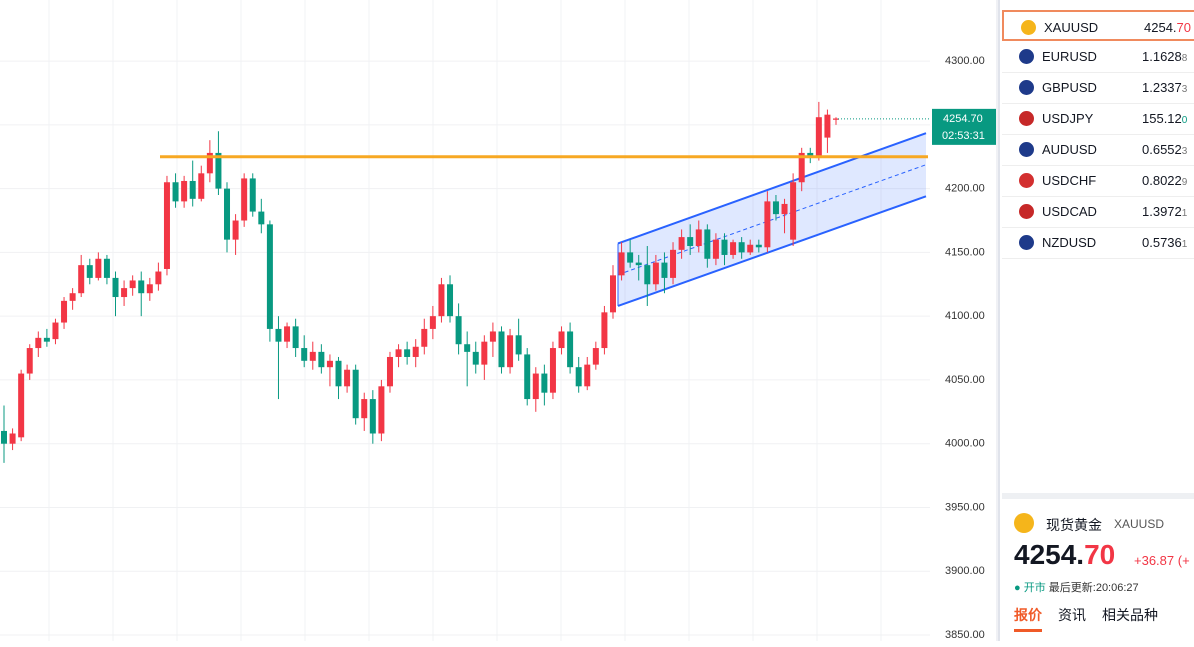 The width and height of the screenshot is (1194, 647). What do you see at coordinates (1030, 588) in the screenshot?
I see `status: ● 开市` at bounding box center [1030, 588].